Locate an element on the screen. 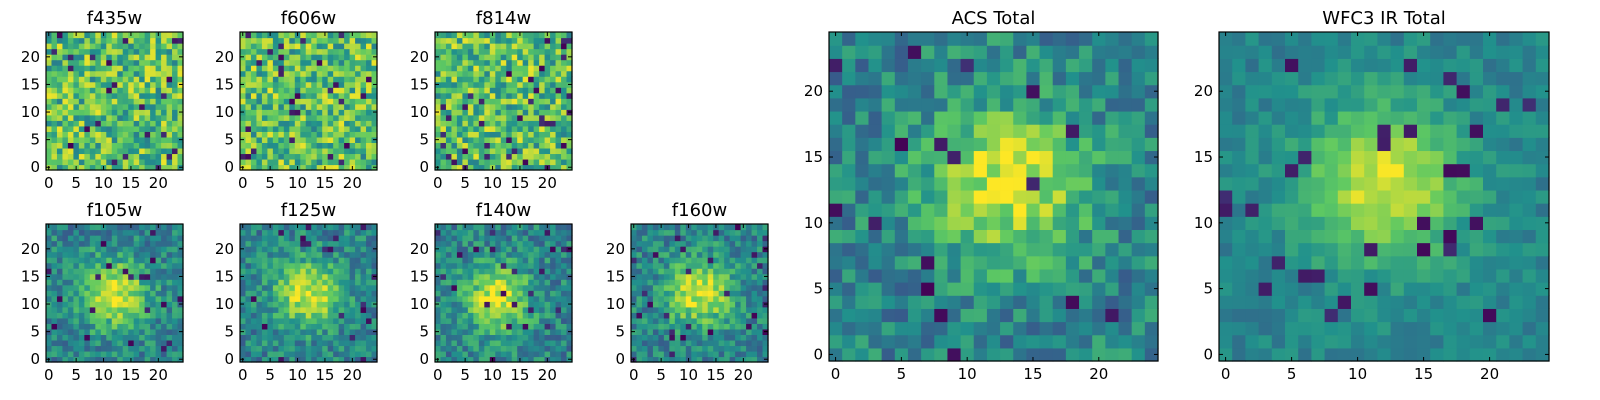  y-tick-label: 5 is located at coordinates (35, 140).